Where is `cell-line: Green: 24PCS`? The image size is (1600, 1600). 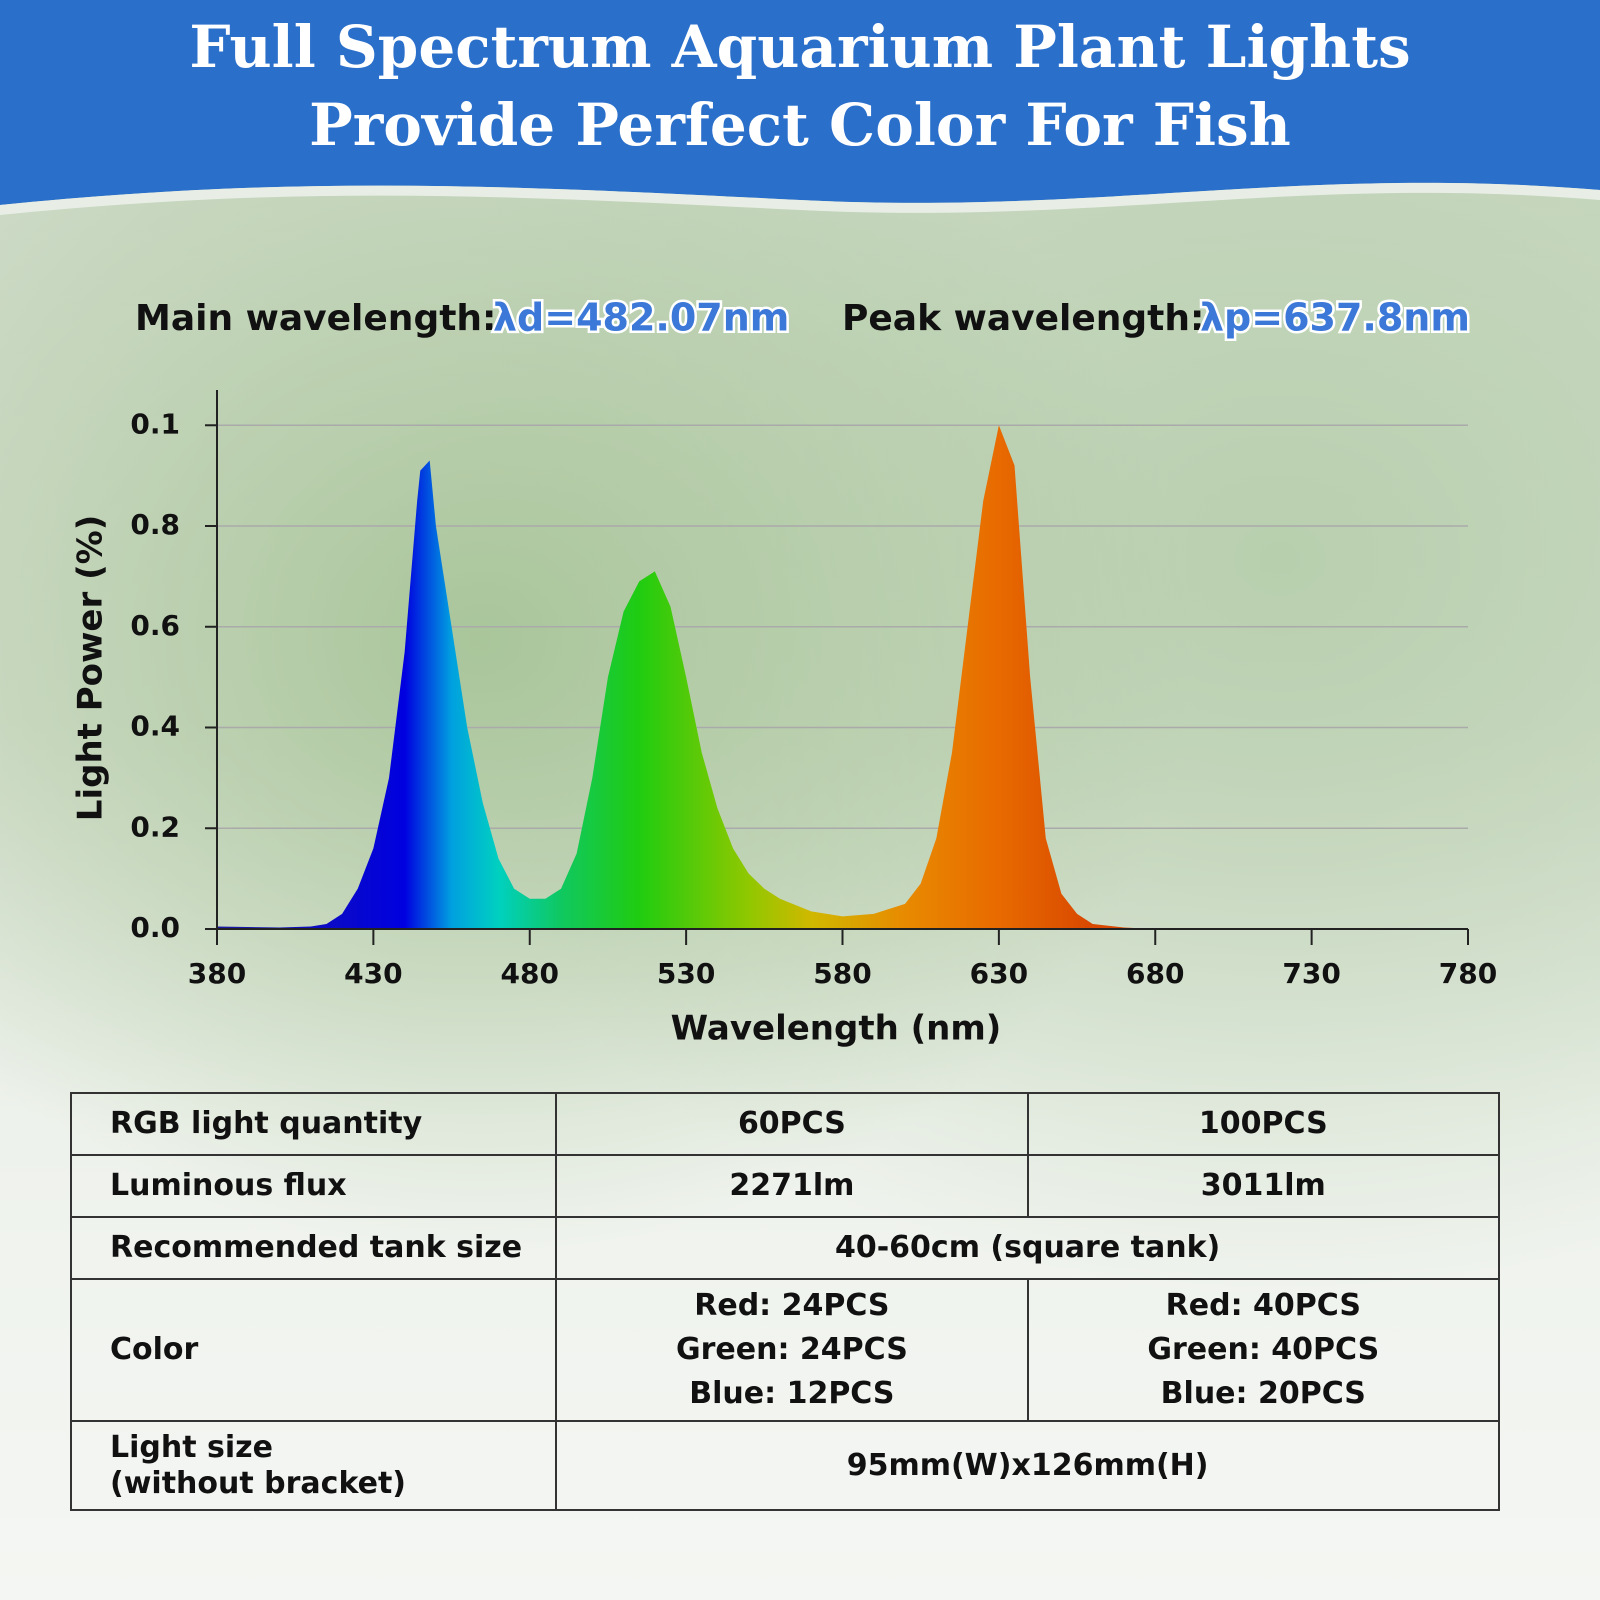
cell-line: Green: 24PCS is located at coordinates (791, 1349).